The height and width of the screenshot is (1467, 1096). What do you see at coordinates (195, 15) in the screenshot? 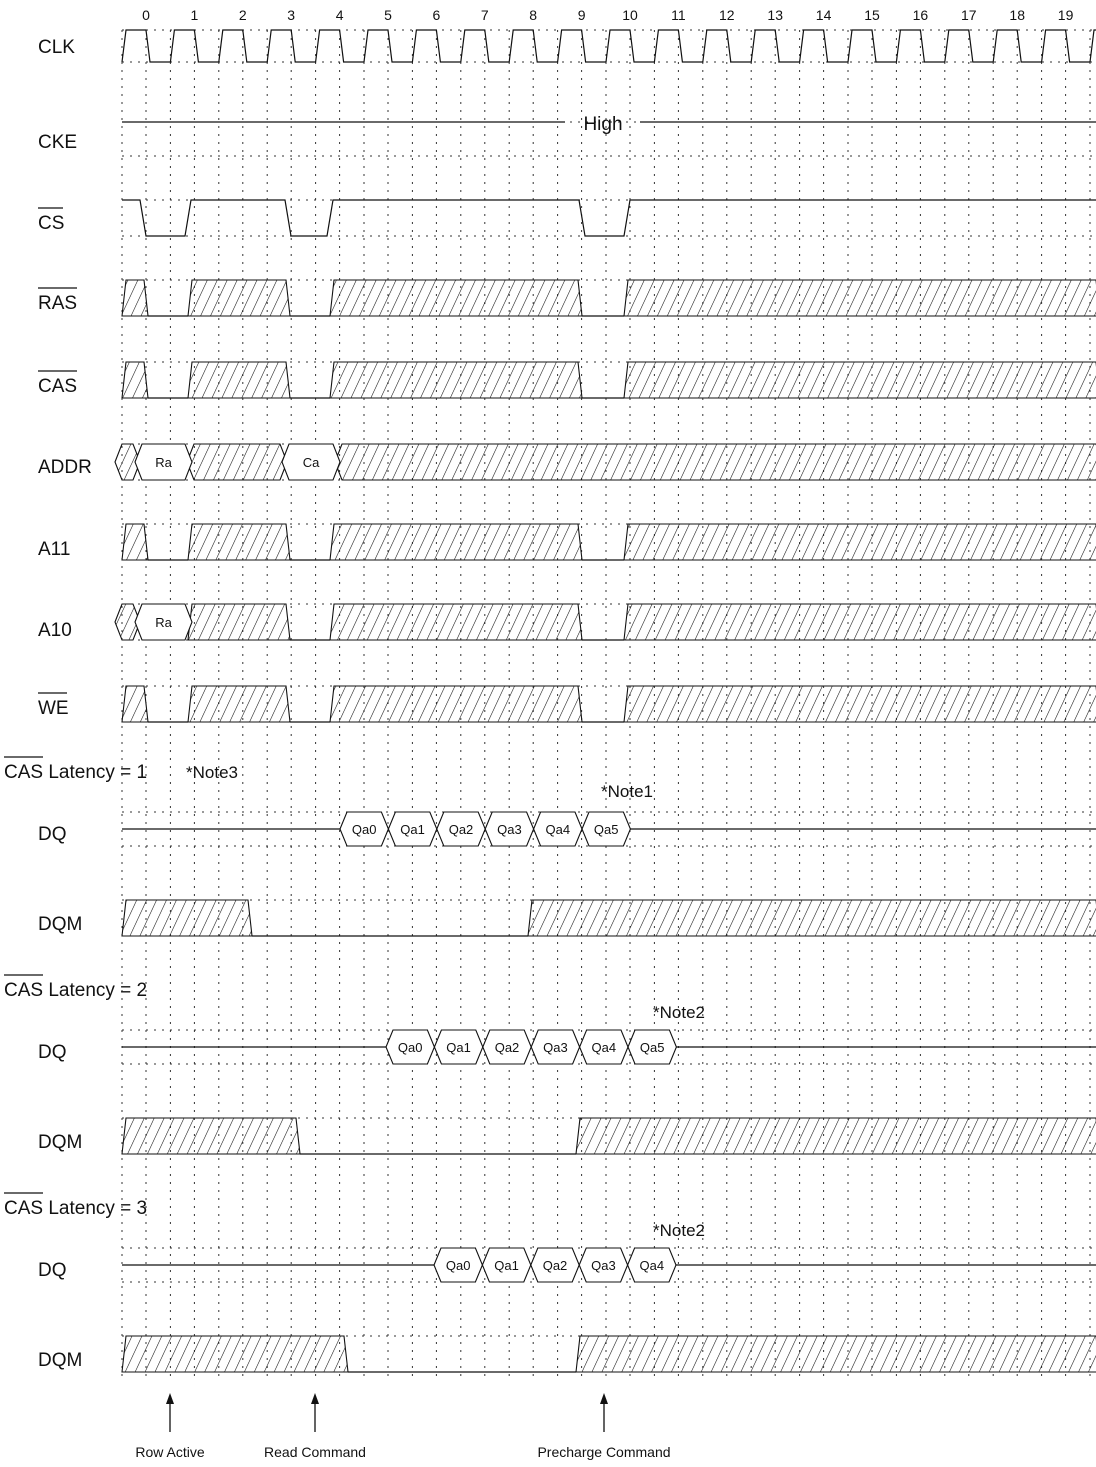
I see `cycle-number-1: 1` at bounding box center [195, 15].